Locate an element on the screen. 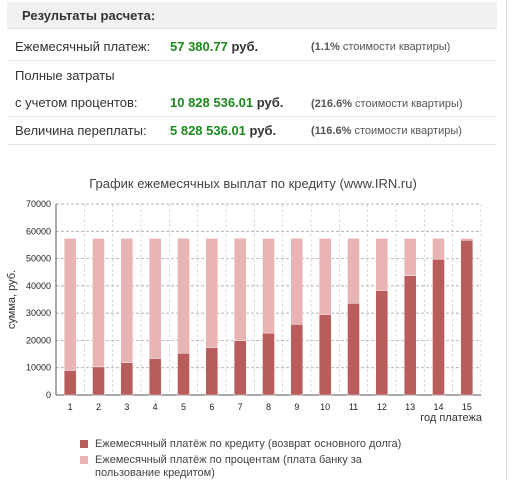 The width and height of the screenshot is (514, 480). x-tick-label: 1 is located at coordinates (70, 407).